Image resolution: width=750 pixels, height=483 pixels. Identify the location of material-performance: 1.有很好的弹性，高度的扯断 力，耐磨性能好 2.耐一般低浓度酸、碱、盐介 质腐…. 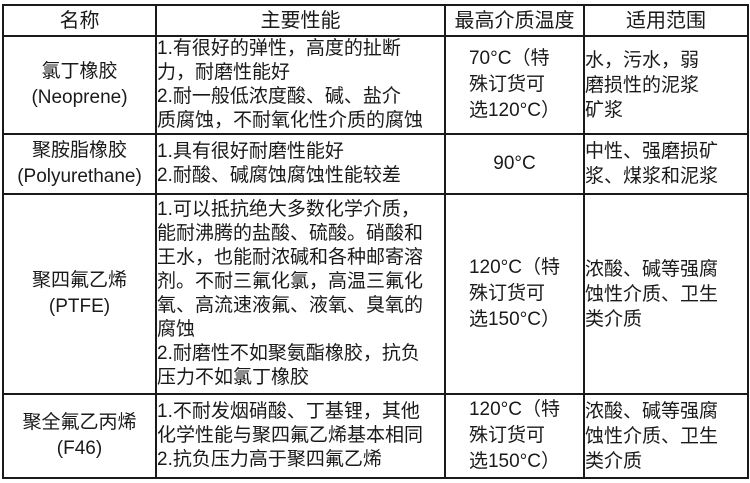
(300, 85).